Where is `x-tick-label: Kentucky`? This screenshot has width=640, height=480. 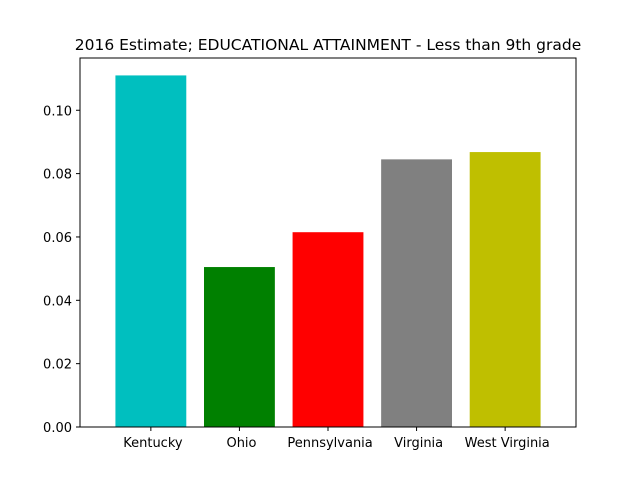
x-tick-label: Kentucky is located at coordinates (151, 443).